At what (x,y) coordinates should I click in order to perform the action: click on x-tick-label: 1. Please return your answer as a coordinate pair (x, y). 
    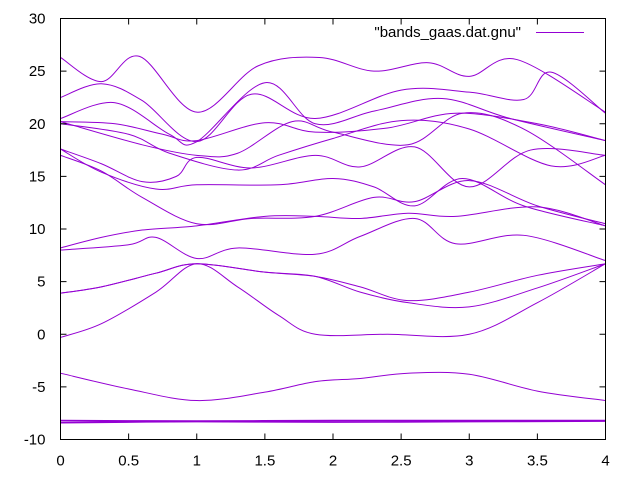
    Looking at the image, I should click on (197, 461).